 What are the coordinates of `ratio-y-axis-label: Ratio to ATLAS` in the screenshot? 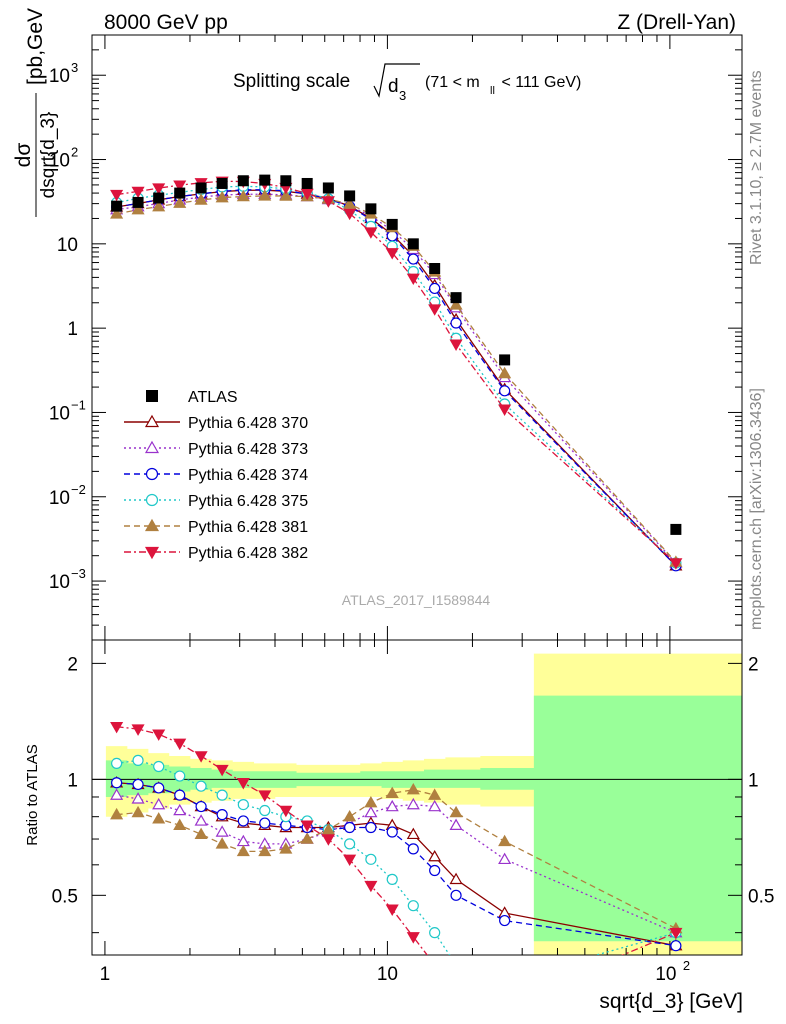 It's located at (32, 794).